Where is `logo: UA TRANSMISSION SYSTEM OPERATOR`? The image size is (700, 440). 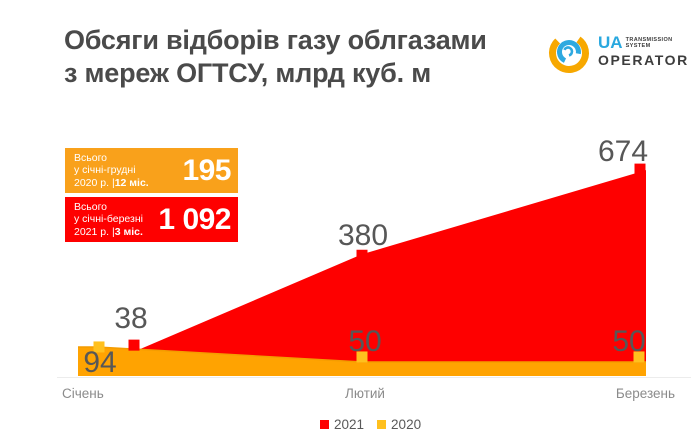 logo: UA TRANSMISSION SYSTEM OPERATOR is located at coordinates (617, 55).